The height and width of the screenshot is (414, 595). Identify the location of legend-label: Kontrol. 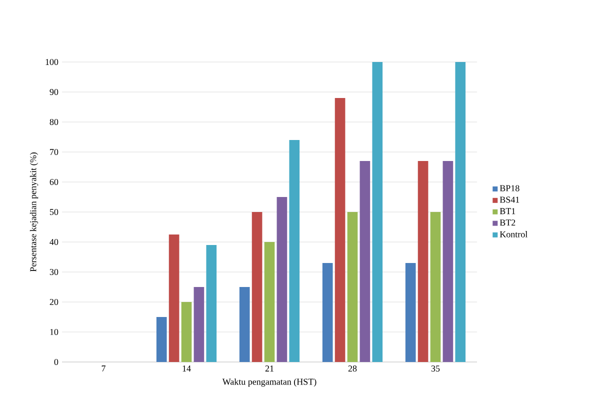
(514, 234).